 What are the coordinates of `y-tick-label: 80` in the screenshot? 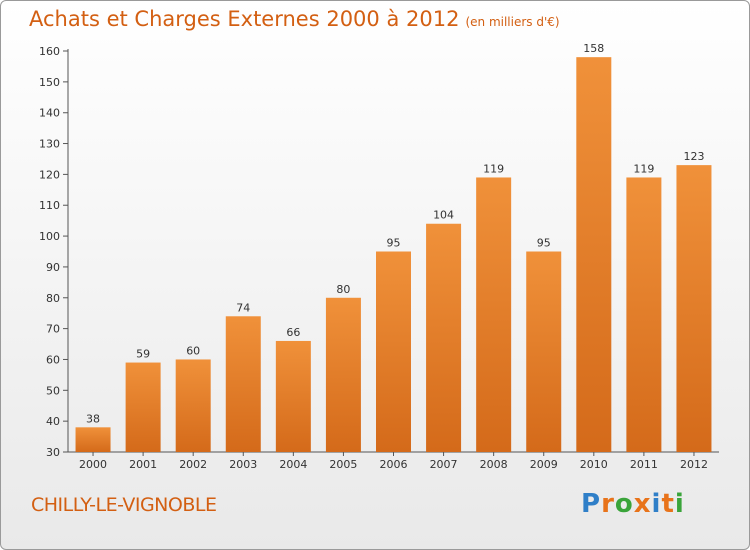 It's located at (53, 298).